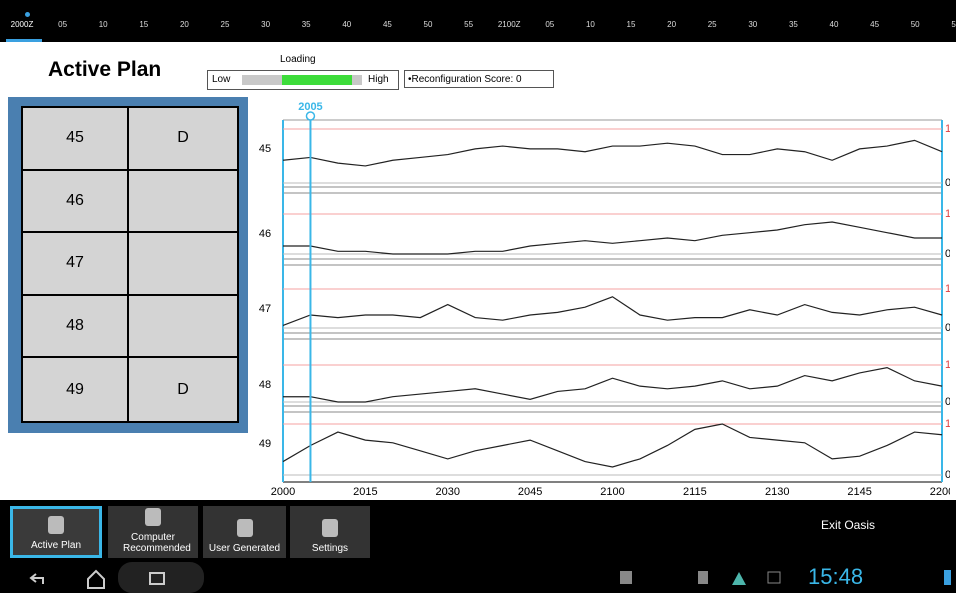 The width and height of the screenshot is (956, 593). What do you see at coordinates (317, 80) in the screenshot?
I see `loading-level` at bounding box center [317, 80].